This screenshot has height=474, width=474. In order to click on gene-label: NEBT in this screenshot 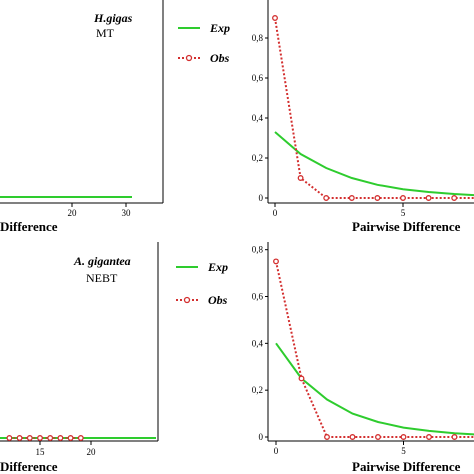, I will do `click(102, 278)`.